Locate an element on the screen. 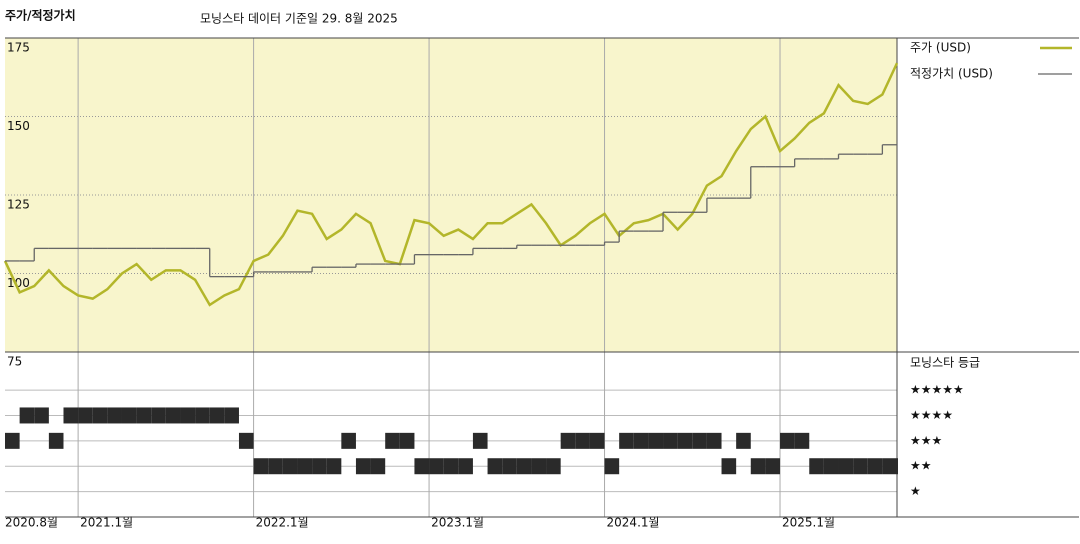 This screenshot has width=1080, height=544. x-tick-label: 2021.1월 is located at coordinates (106, 523).